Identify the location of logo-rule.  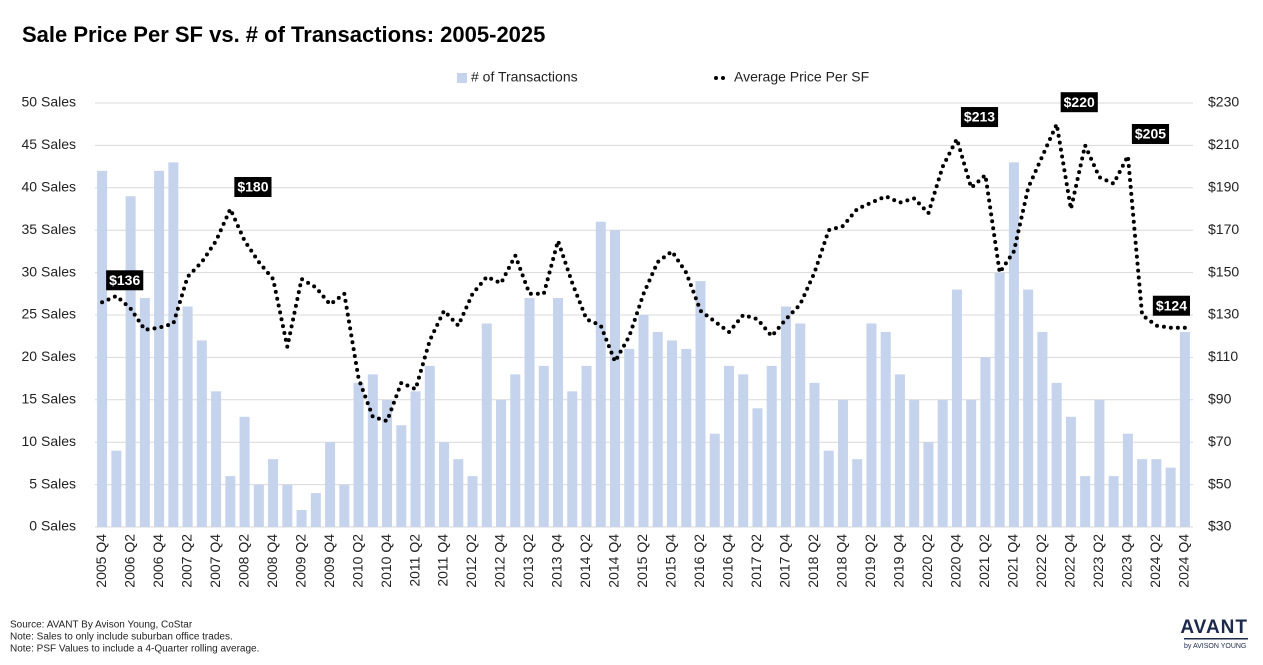
(1216, 639).